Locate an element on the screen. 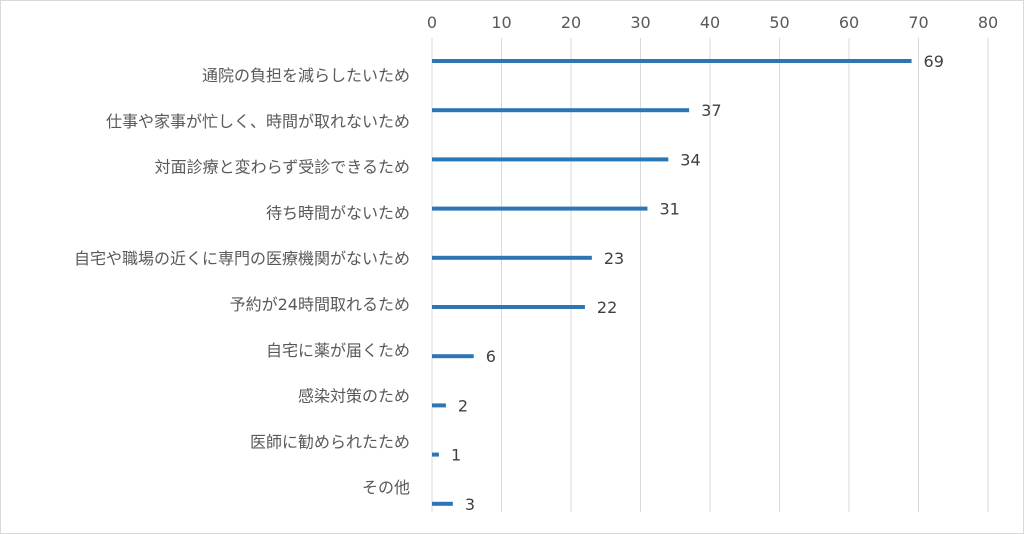 Image resolution: width=1024 pixels, height=534 pixels. x-tick-label: 0 is located at coordinates (432, 22).